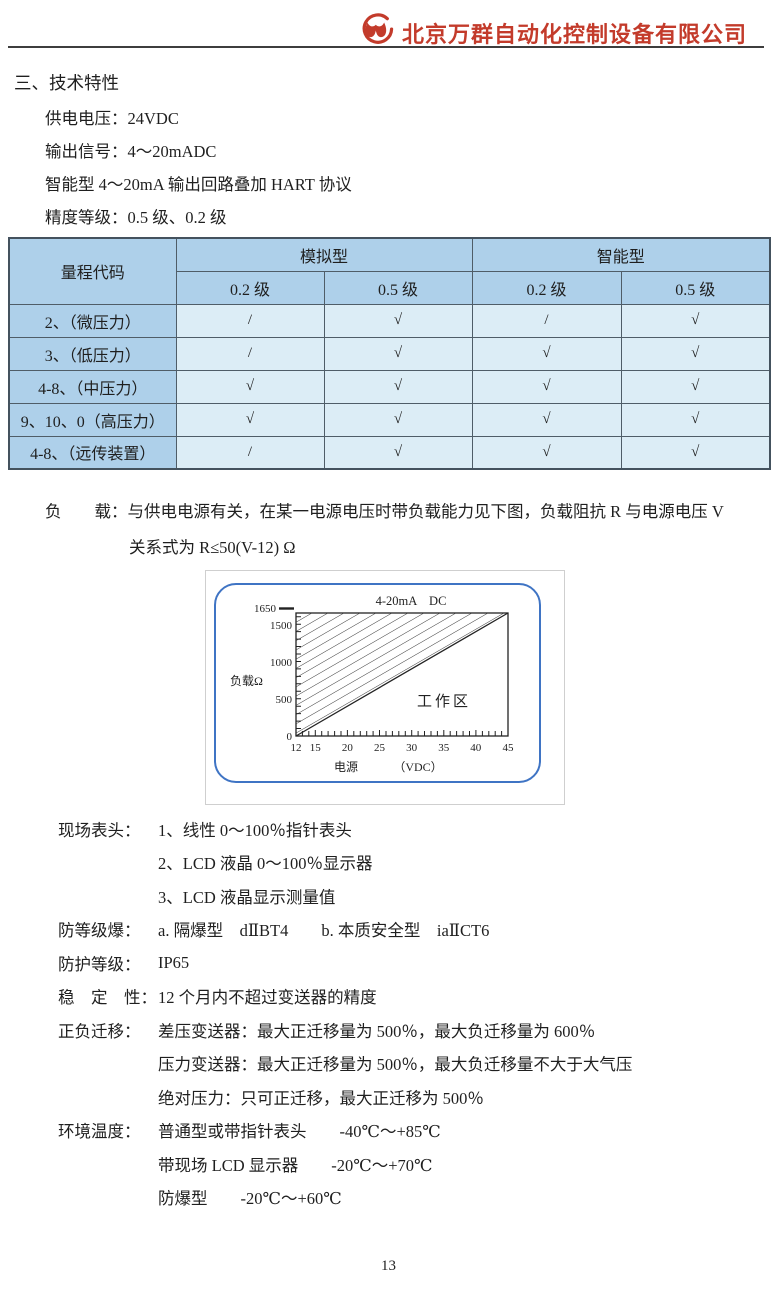 The height and width of the screenshot is (1291, 777). Describe the element at coordinates (411, 601) in the screenshot. I see `chart-title: 4-20mA DC` at that location.